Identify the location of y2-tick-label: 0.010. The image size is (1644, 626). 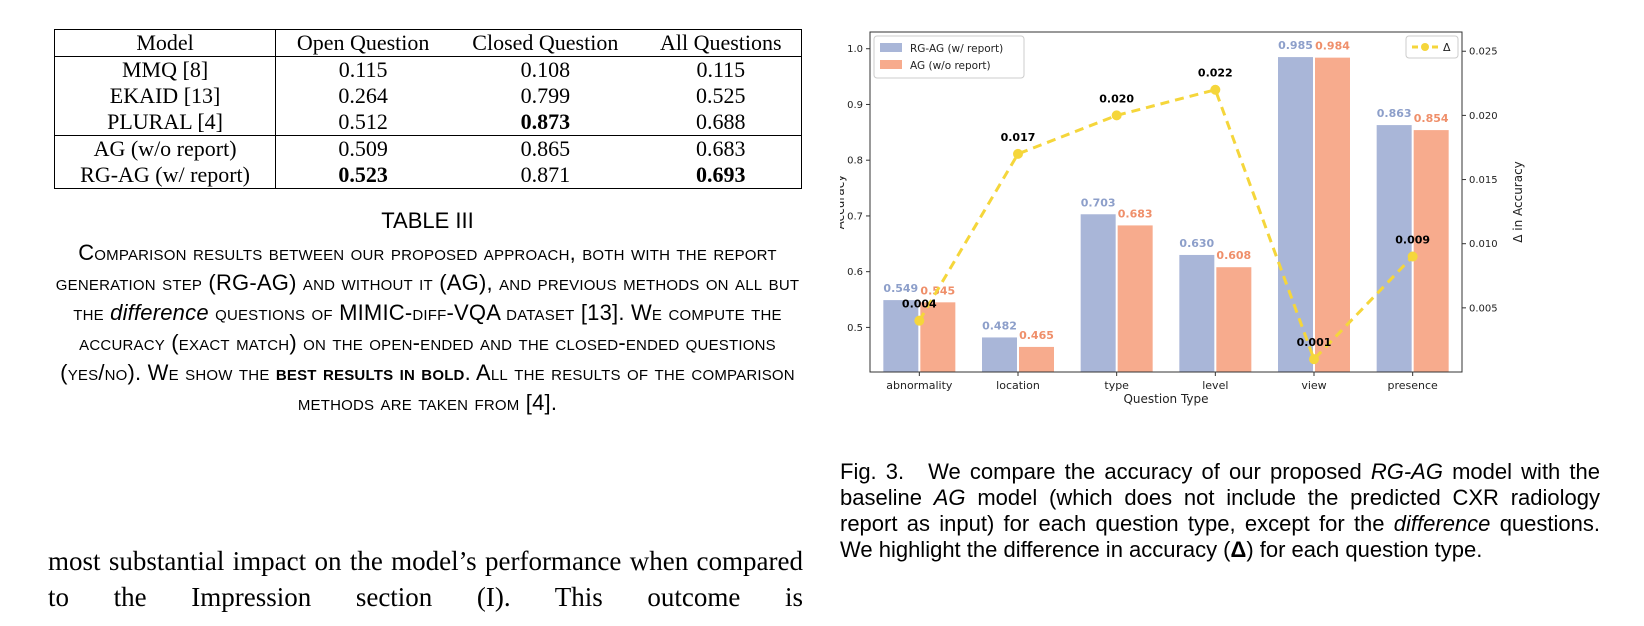
(1483, 244).